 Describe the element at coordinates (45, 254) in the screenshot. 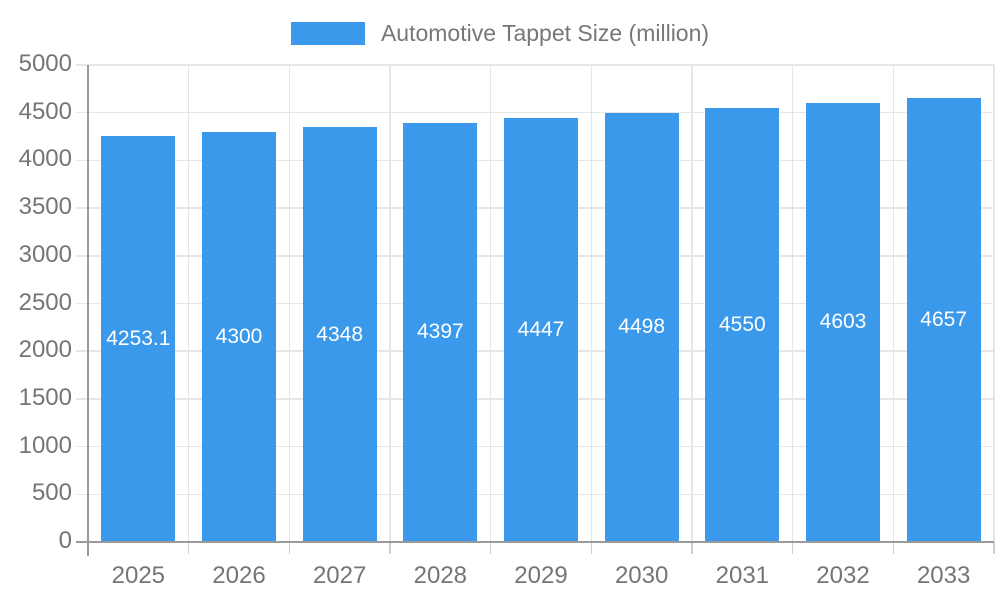

I see `y-axis-tick-label: 3000` at that location.